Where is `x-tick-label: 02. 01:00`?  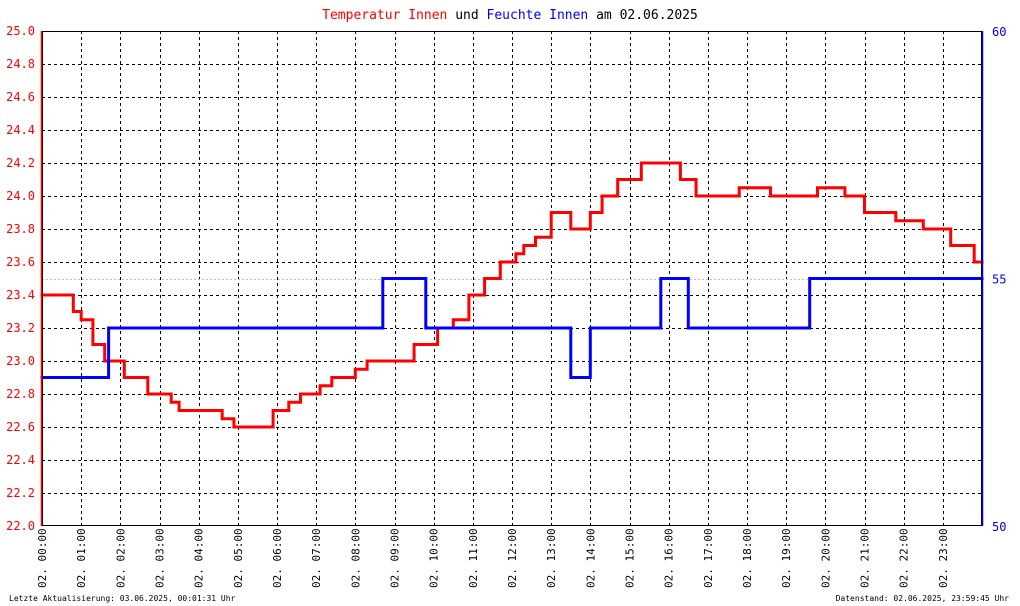 x-tick-label: 02. 01:00 is located at coordinates (81, 558).